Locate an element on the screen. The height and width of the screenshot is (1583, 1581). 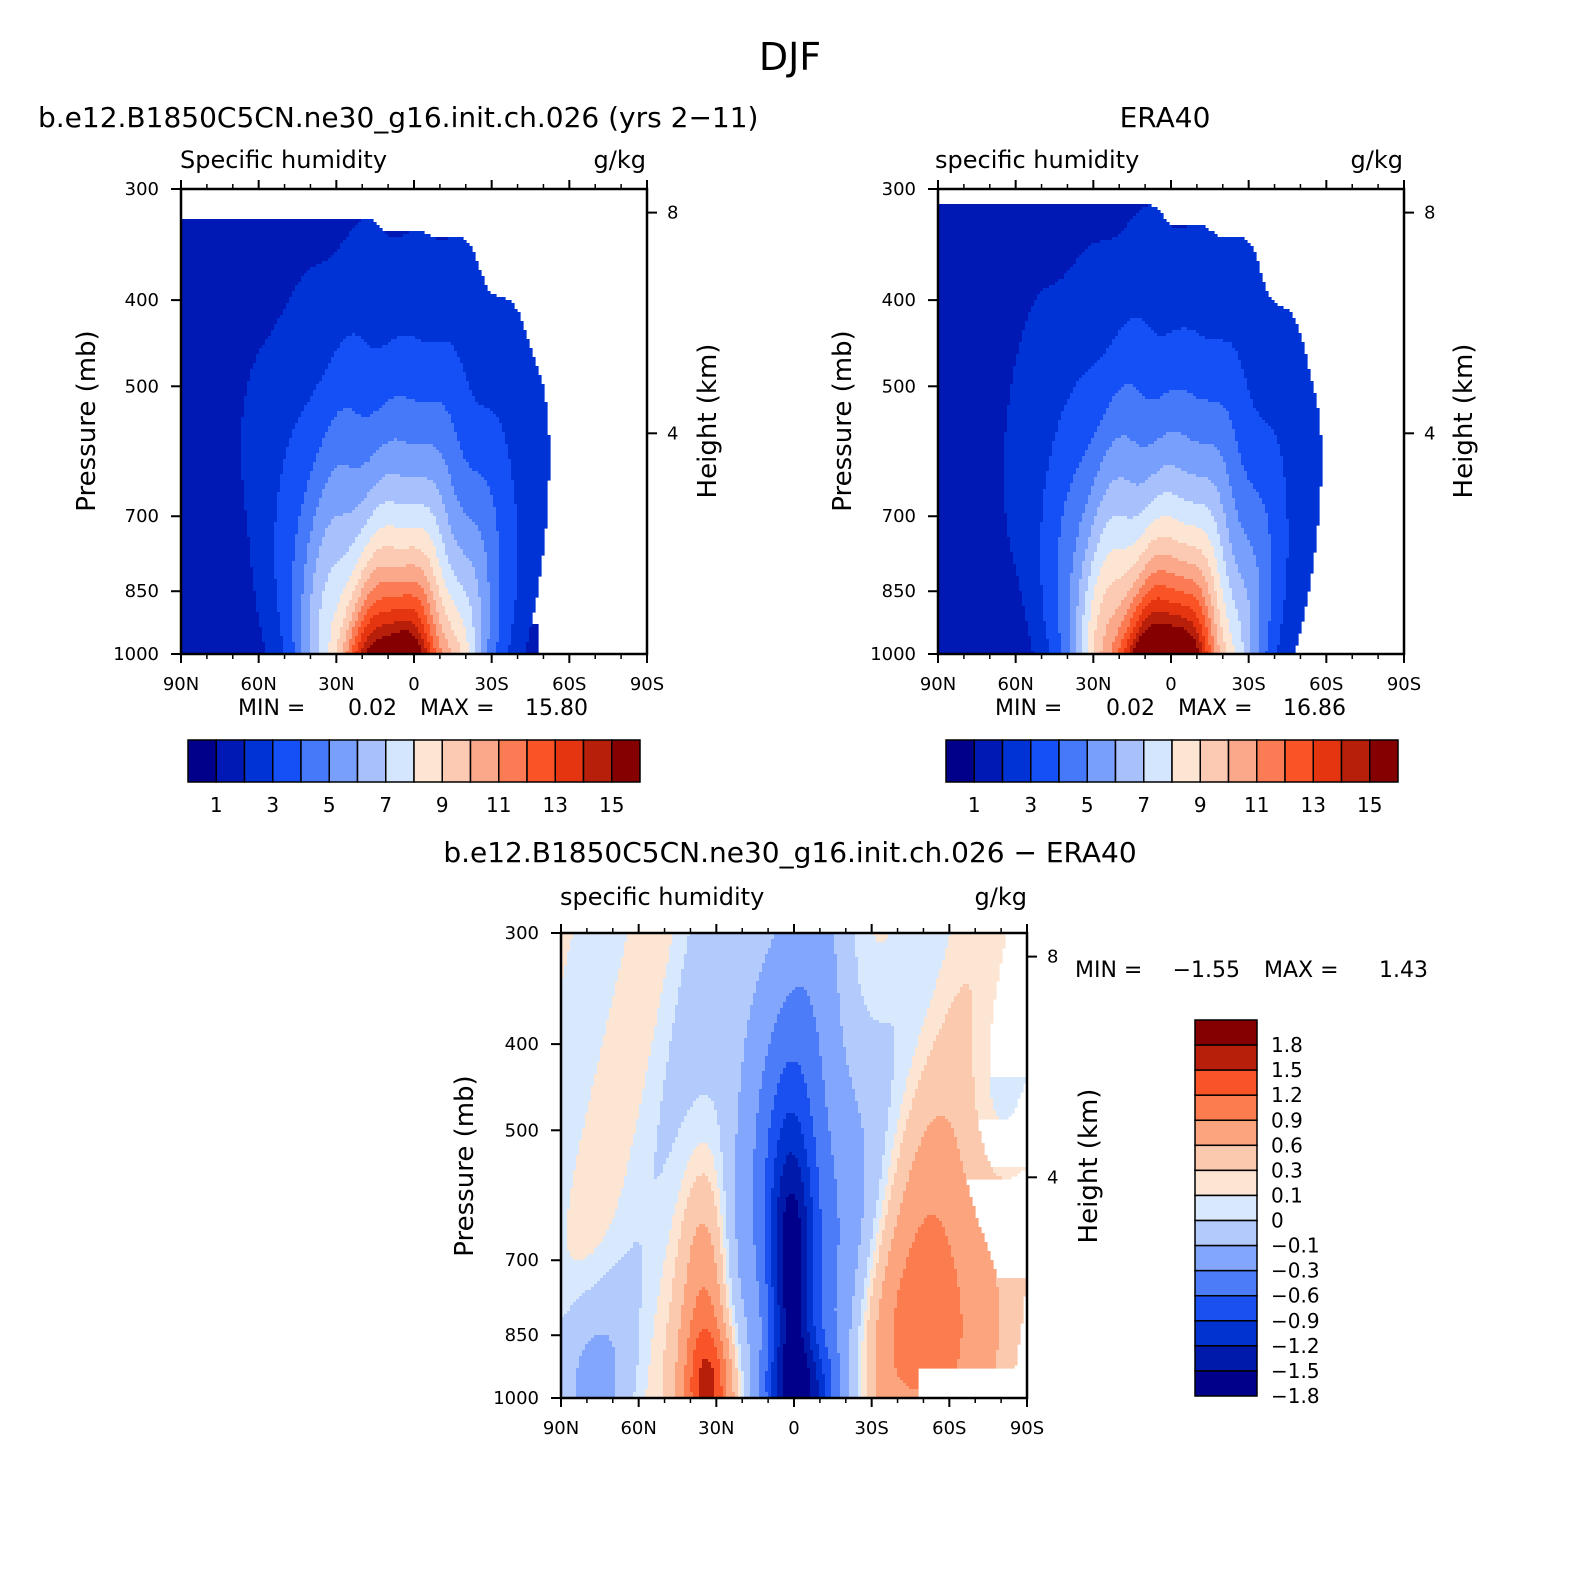
y-tick-label: 300 is located at coordinates (899, 189).